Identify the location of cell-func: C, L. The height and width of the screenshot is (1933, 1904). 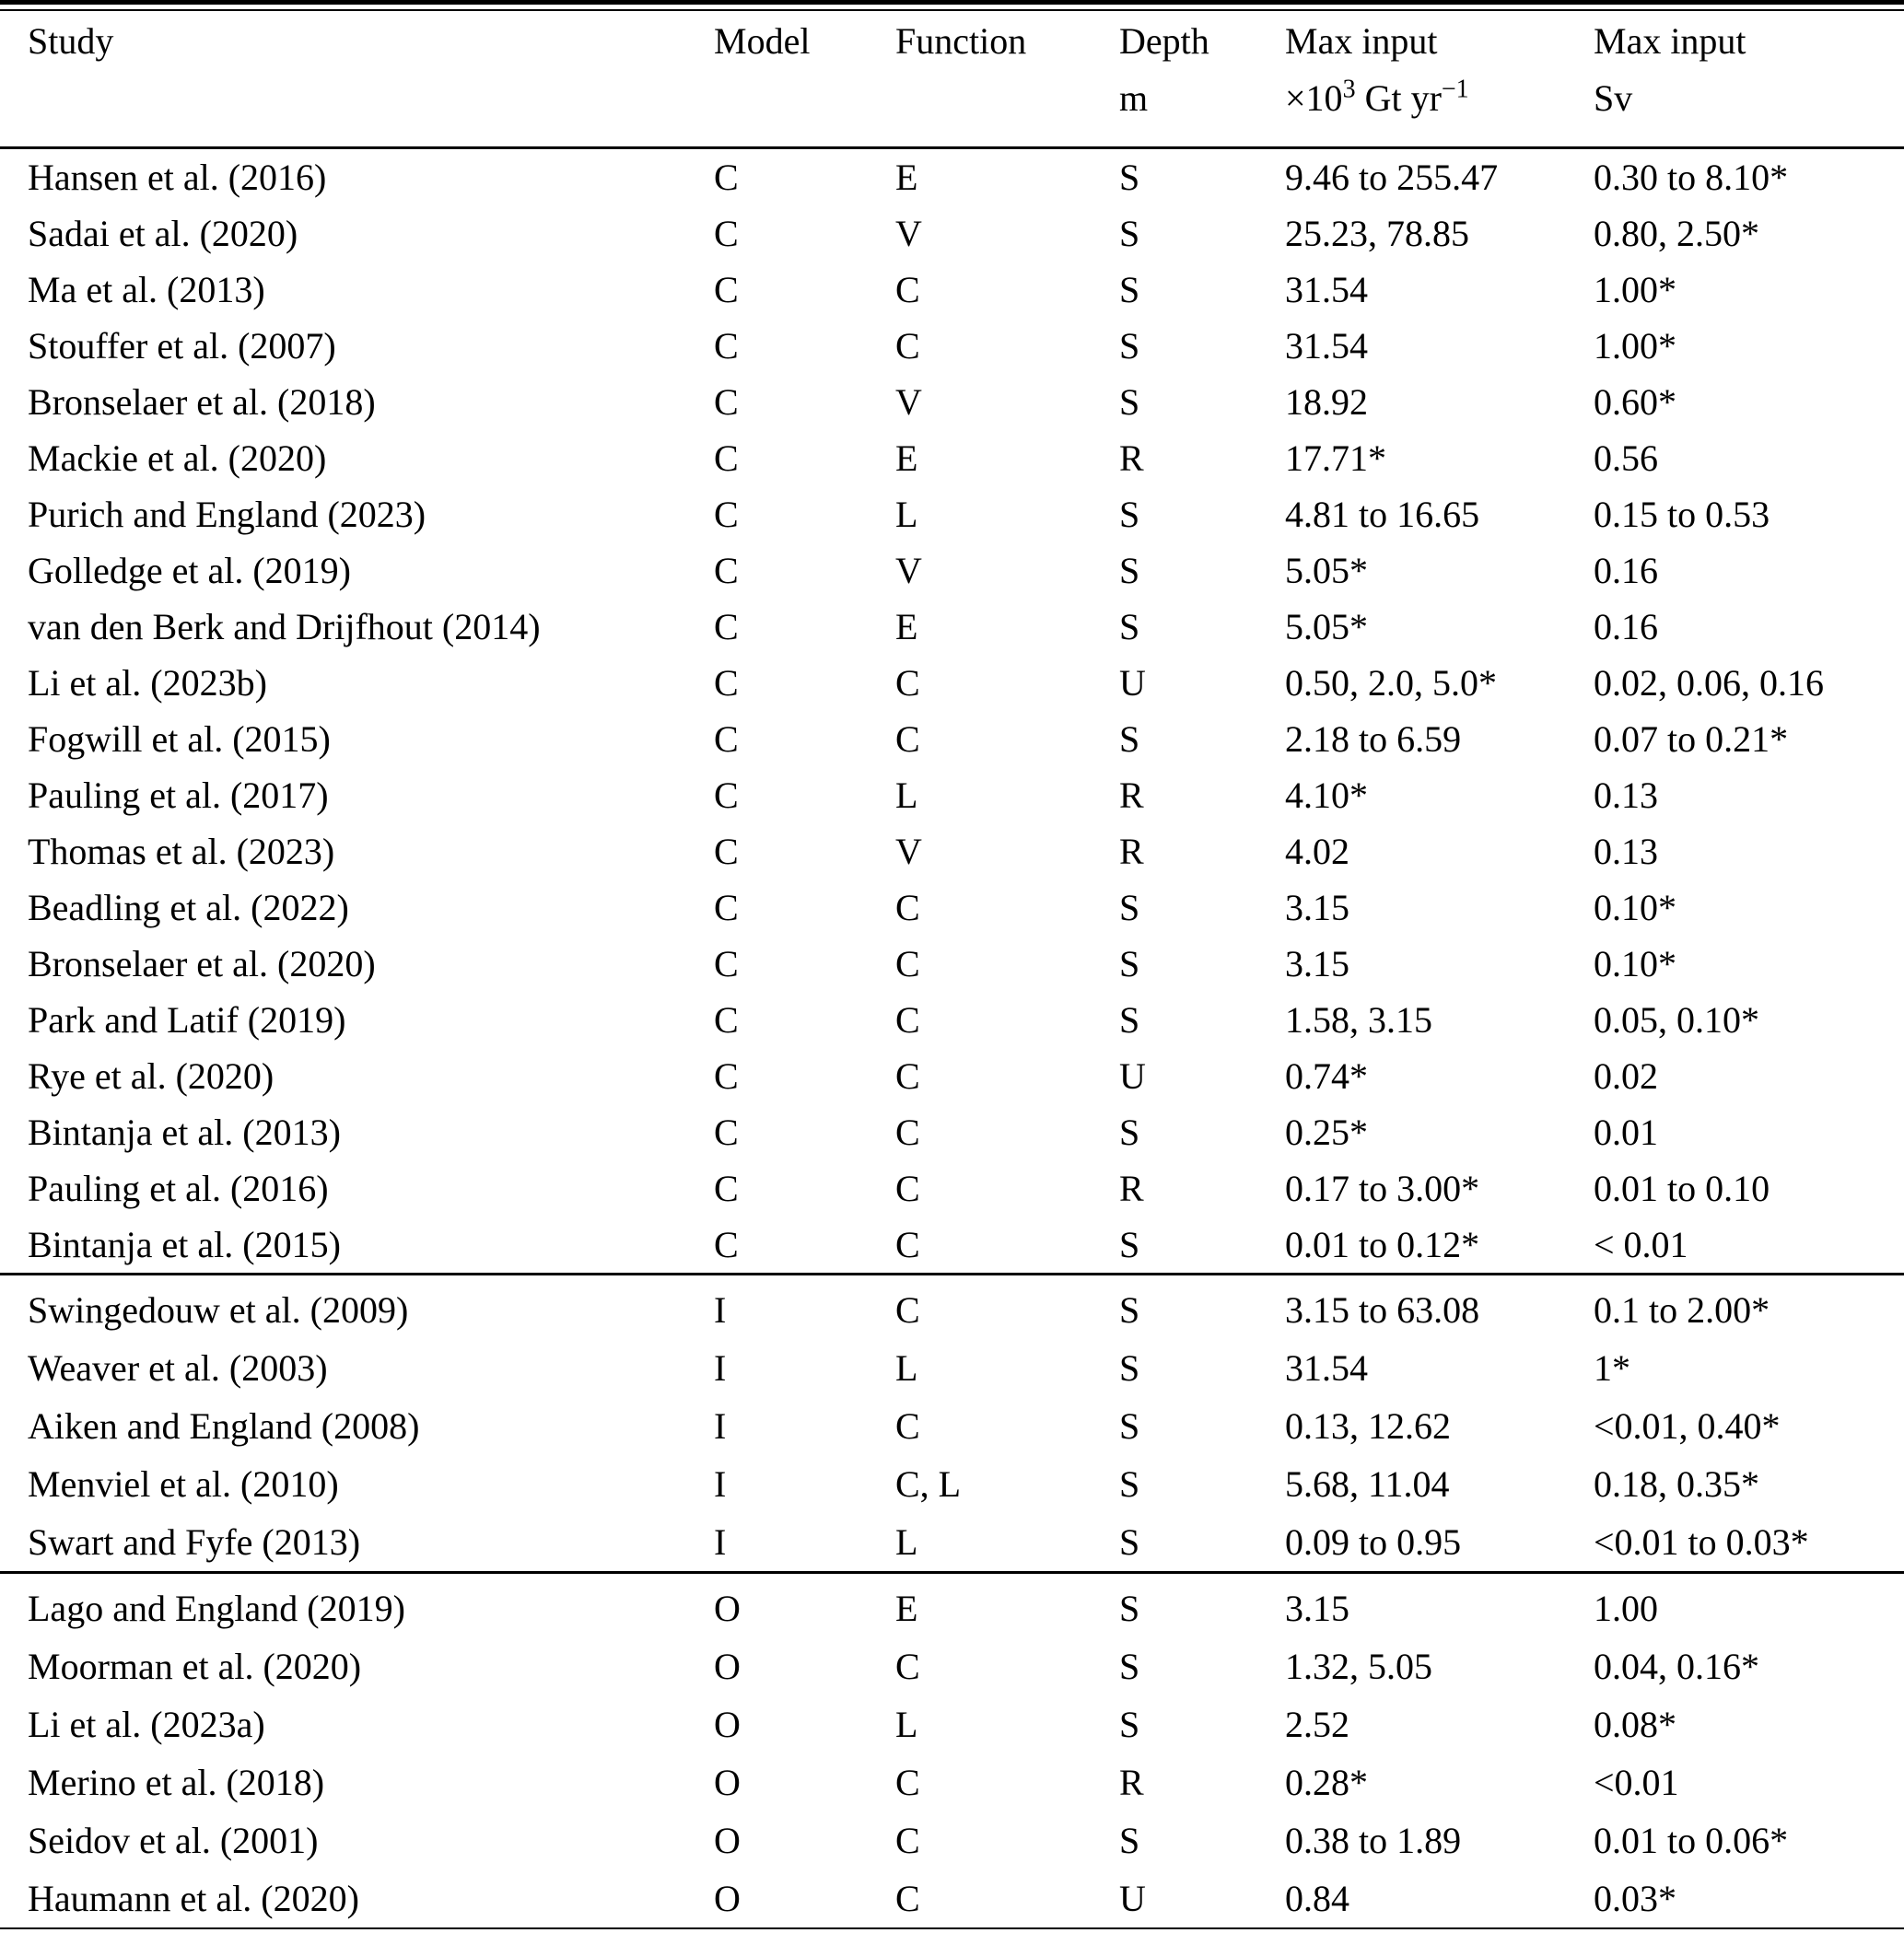
(928, 1484).